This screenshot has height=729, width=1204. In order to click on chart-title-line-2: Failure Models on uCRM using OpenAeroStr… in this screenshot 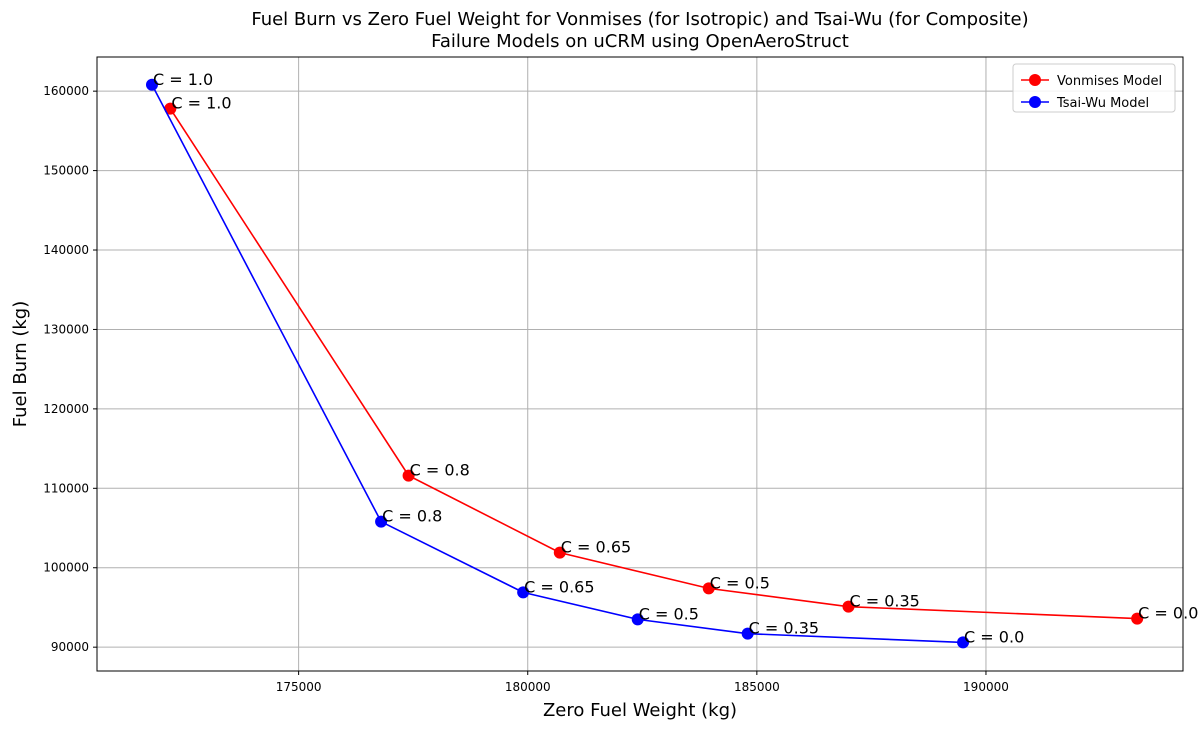, I will do `click(640, 41)`.